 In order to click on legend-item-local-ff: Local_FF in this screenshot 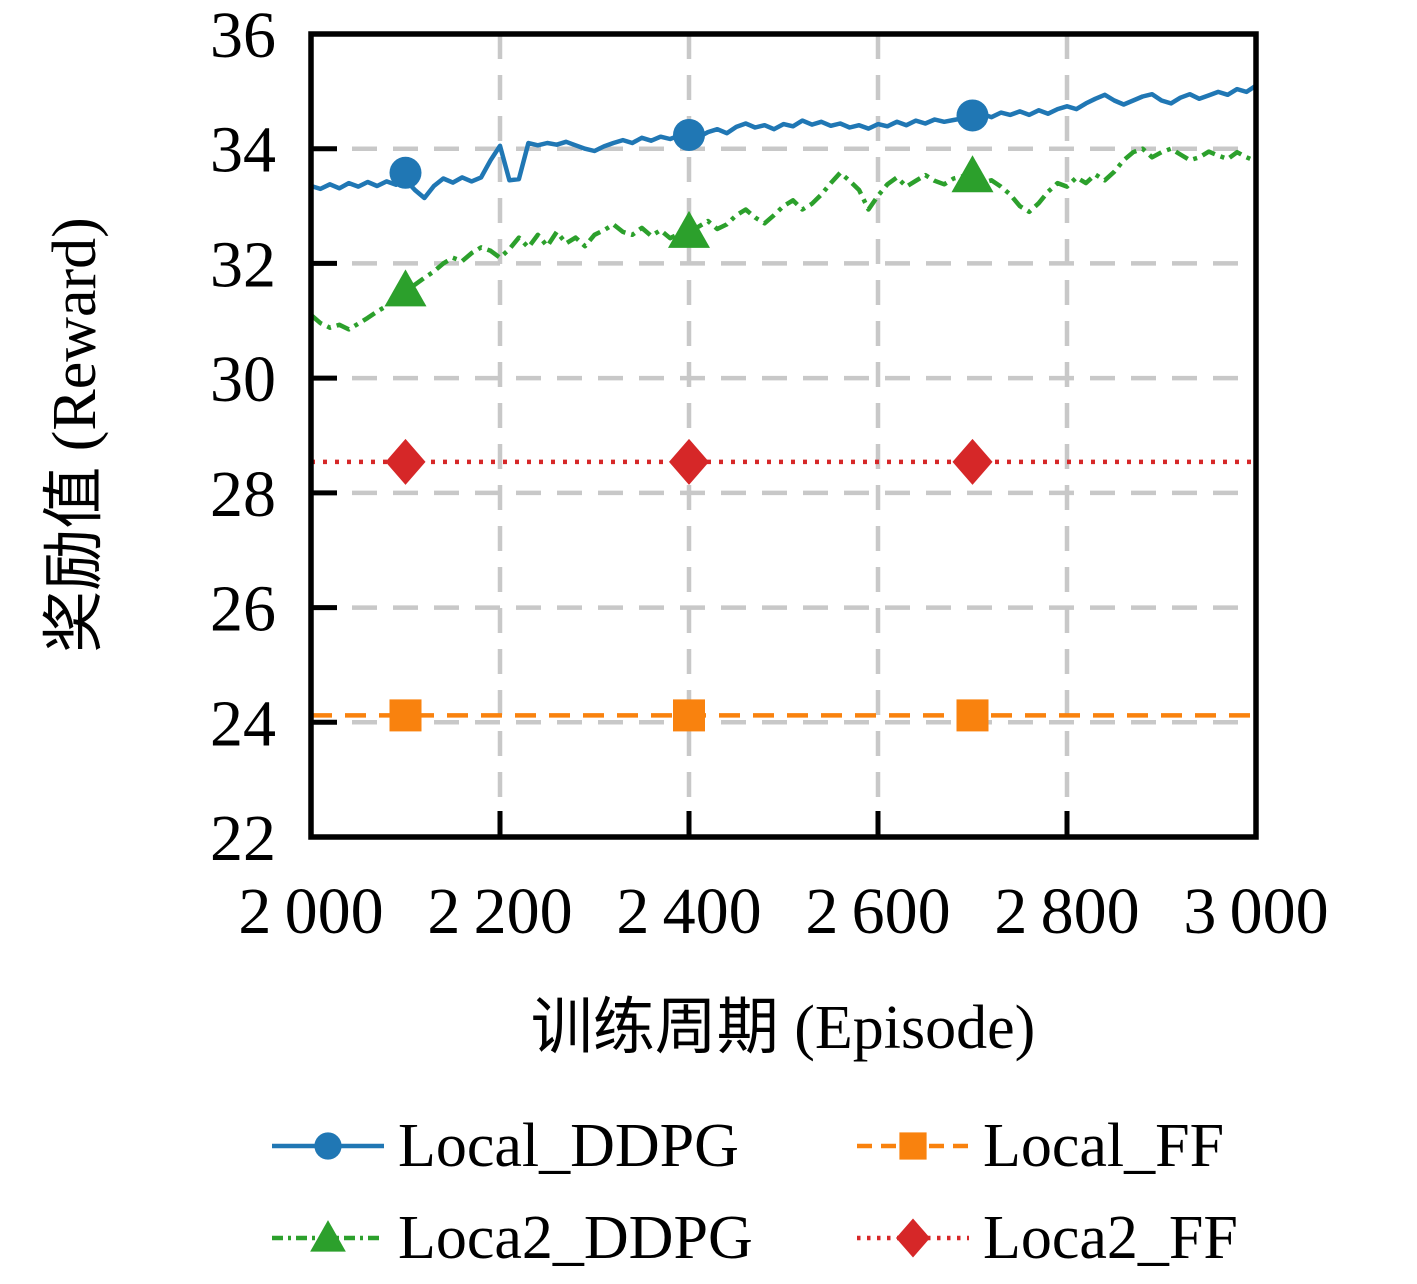, I will do `click(1124, 1146)`.